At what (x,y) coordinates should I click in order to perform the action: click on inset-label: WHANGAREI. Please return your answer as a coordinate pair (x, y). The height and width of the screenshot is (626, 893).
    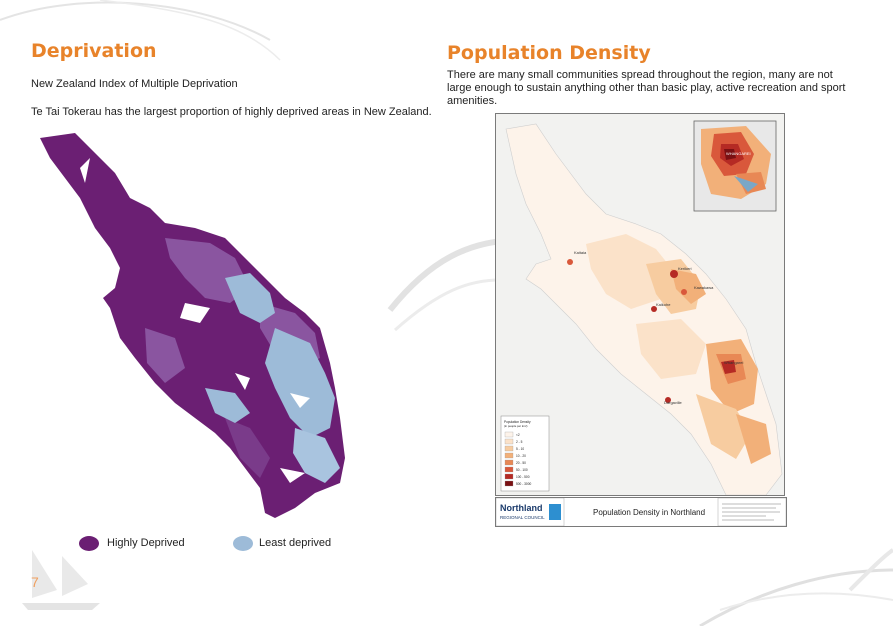
    Looking at the image, I should click on (738, 153).